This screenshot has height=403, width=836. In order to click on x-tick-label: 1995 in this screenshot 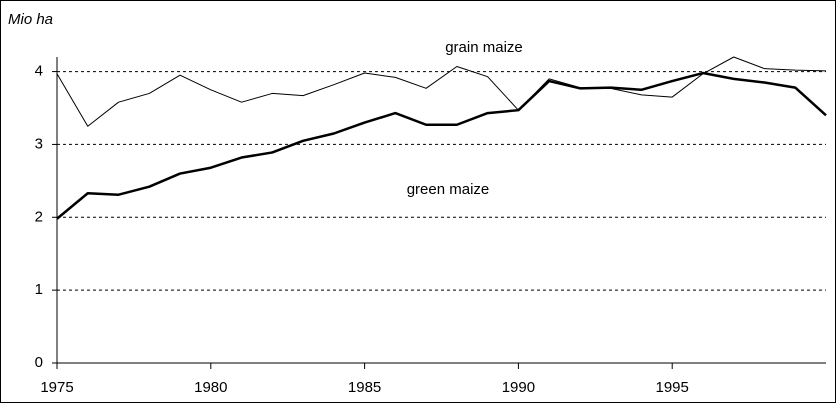, I will do `click(672, 387)`.